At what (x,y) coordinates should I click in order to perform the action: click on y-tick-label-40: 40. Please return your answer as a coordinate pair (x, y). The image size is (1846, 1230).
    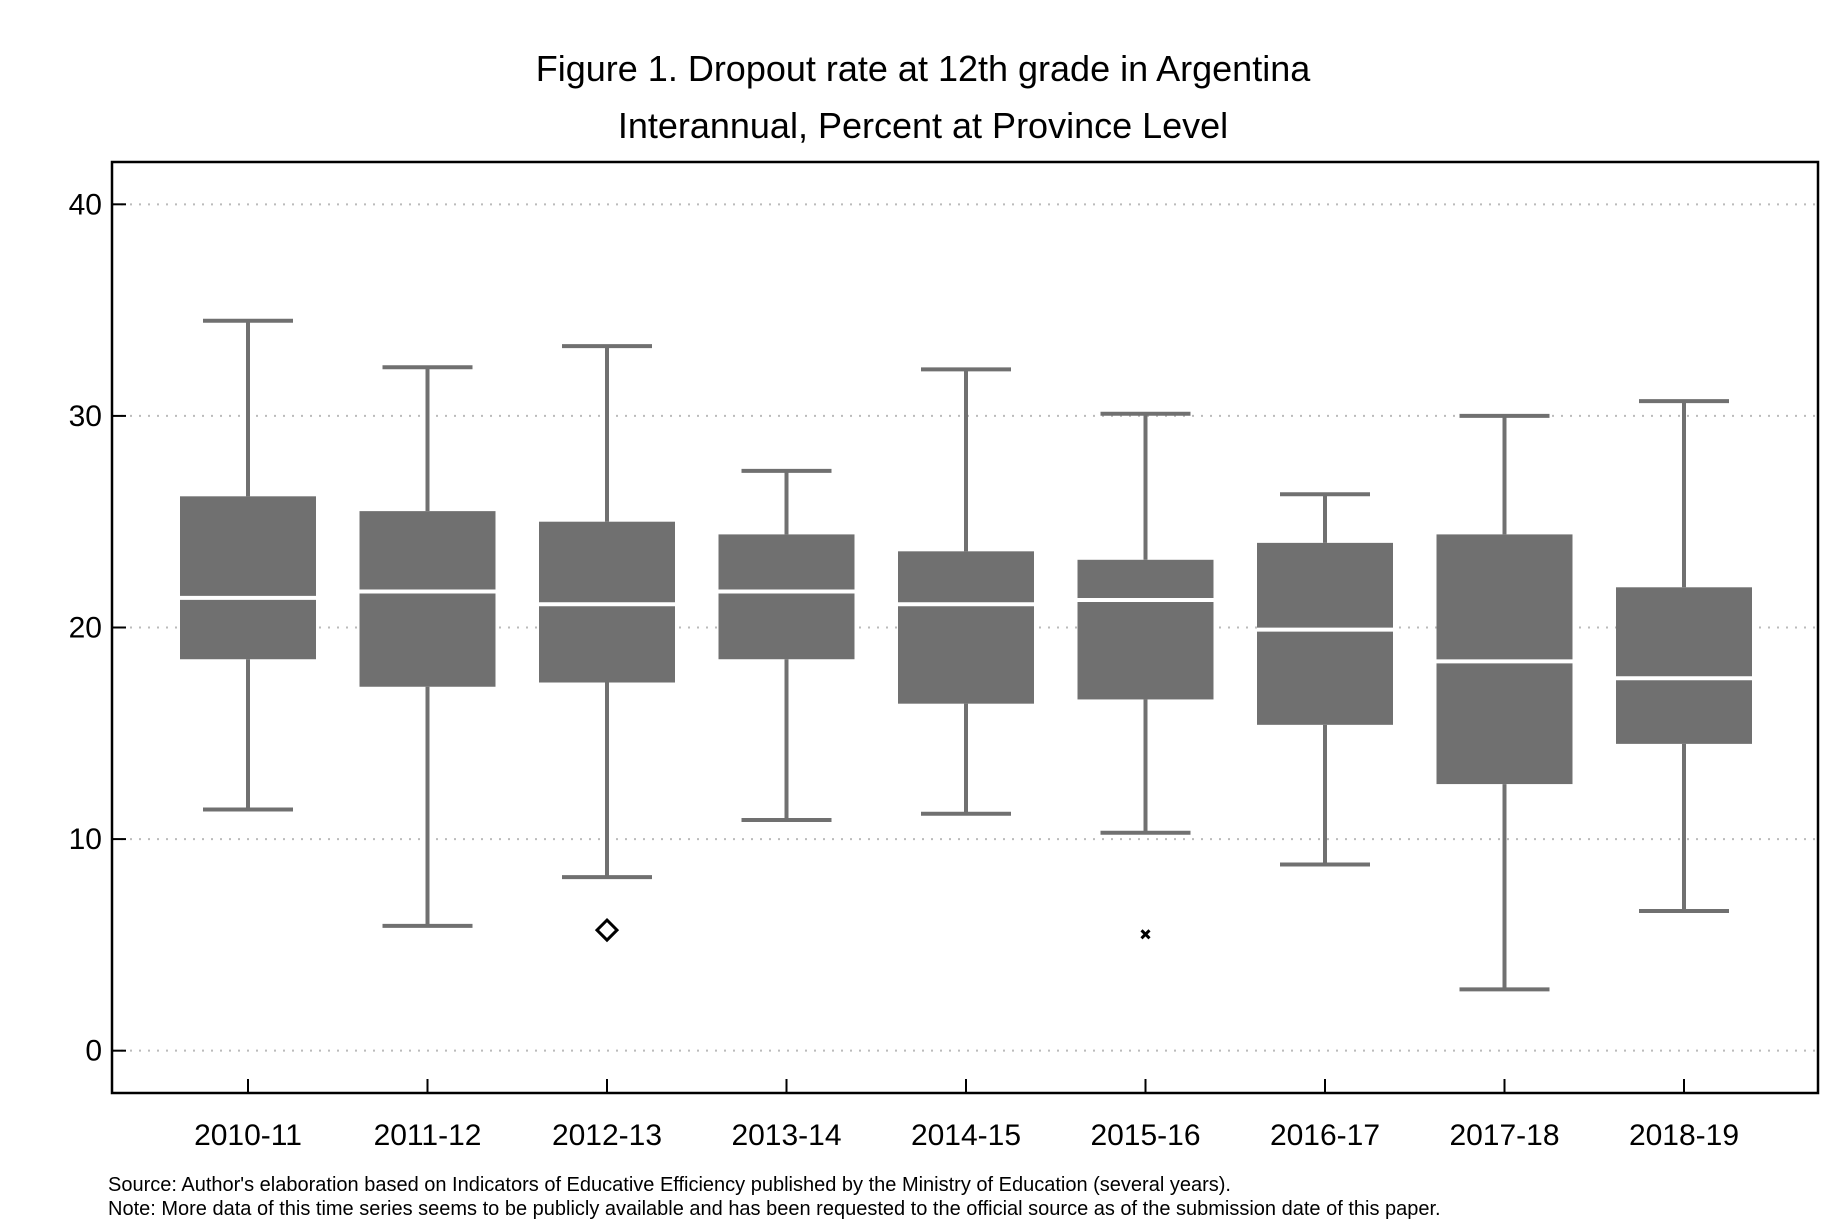
    Looking at the image, I should click on (85, 204).